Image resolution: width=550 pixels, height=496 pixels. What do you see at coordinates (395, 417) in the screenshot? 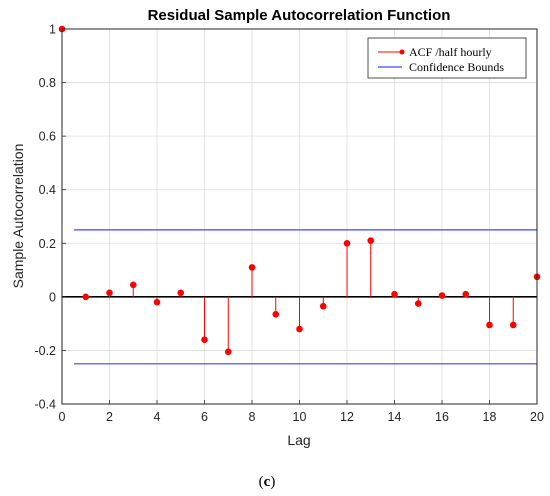
I see `x-tick-label: 14` at bounding box center [395, 417].